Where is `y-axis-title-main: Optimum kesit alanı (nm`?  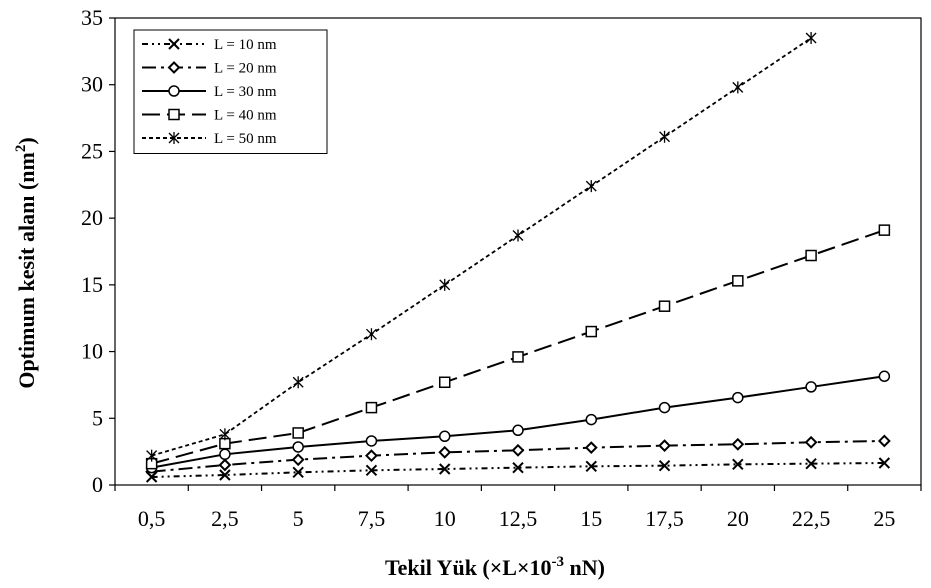
y-axis-title-main: Optimum kesit alanı (nm is located at coordinates (26, 270).